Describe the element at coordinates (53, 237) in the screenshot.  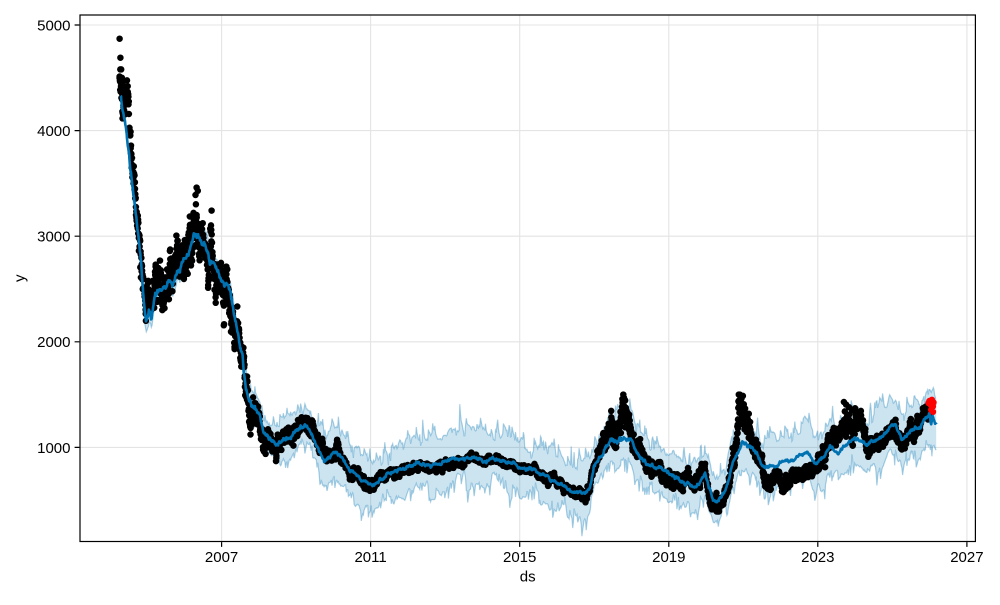
I see `svg-text: 3000` at that location.